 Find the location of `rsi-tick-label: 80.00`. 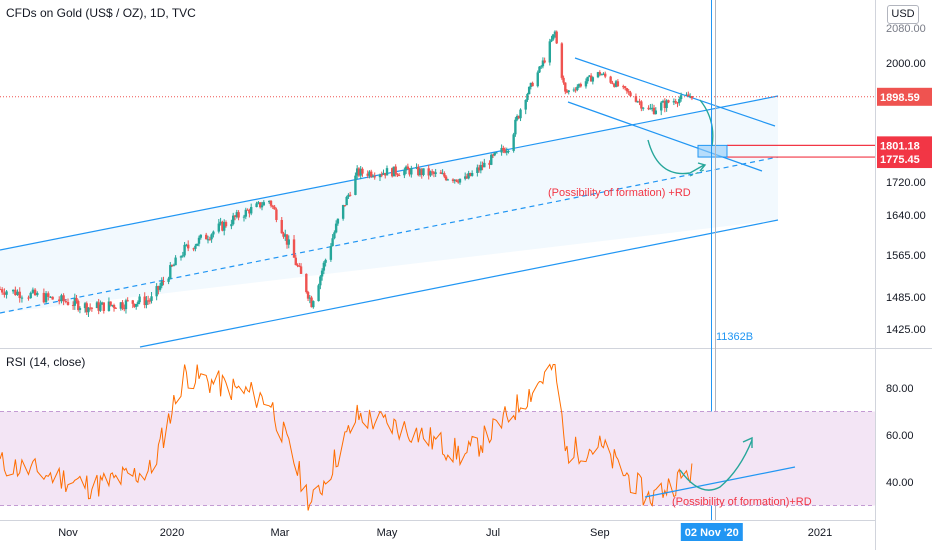

rsi-tick-label: 80.00 is located at coordinates (900, 389).